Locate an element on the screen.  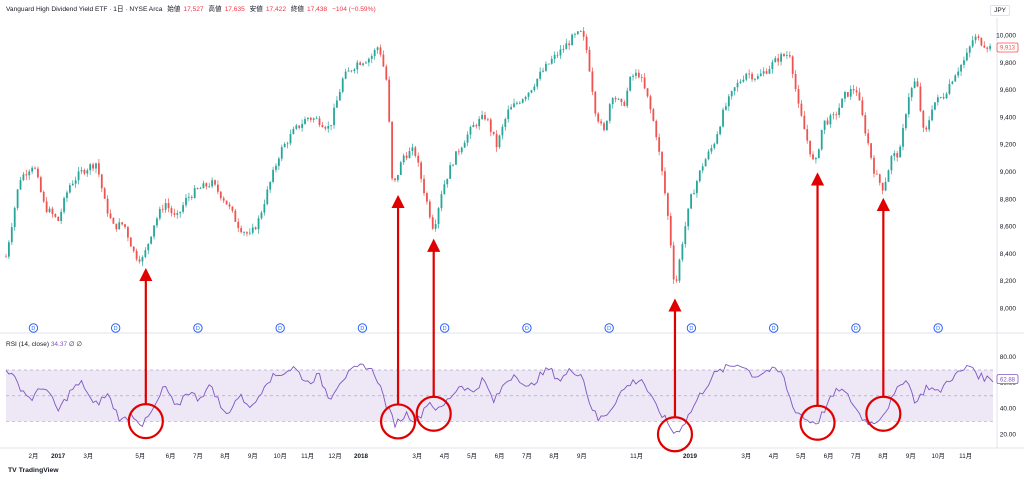
rsi-legend-icons: ∅ ∅ is located at coordinates (75, 344).